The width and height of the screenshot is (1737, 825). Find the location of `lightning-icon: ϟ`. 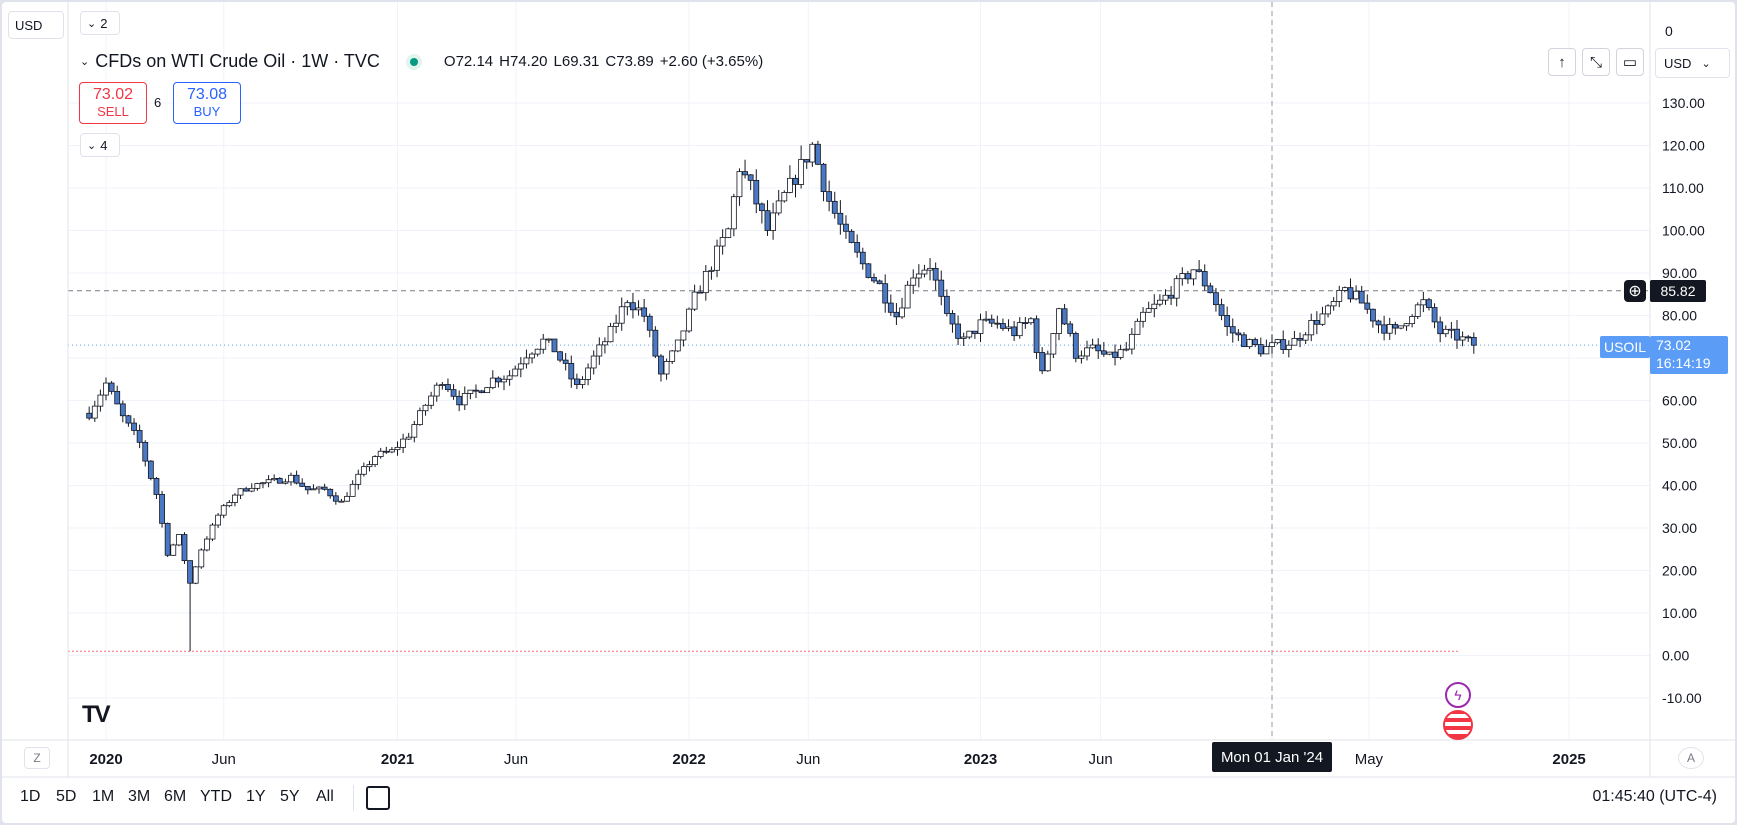

lightning-icon: ϟ is located at coordinates (1458, 695).